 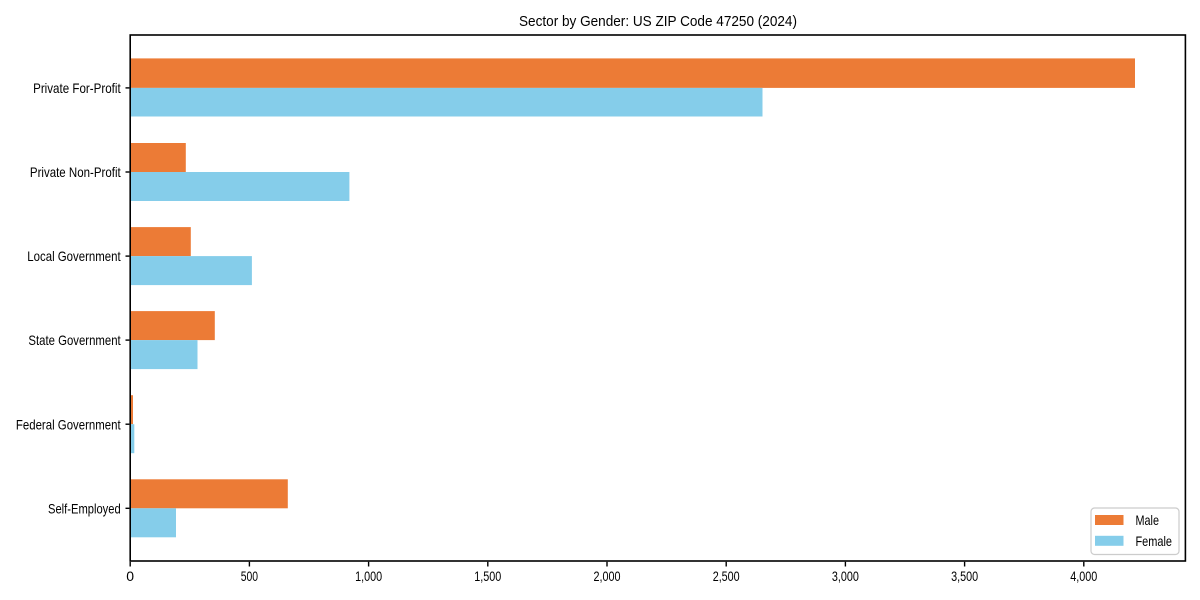 I want to click on svg-text: 4,000, so click(x=1083, y=576).